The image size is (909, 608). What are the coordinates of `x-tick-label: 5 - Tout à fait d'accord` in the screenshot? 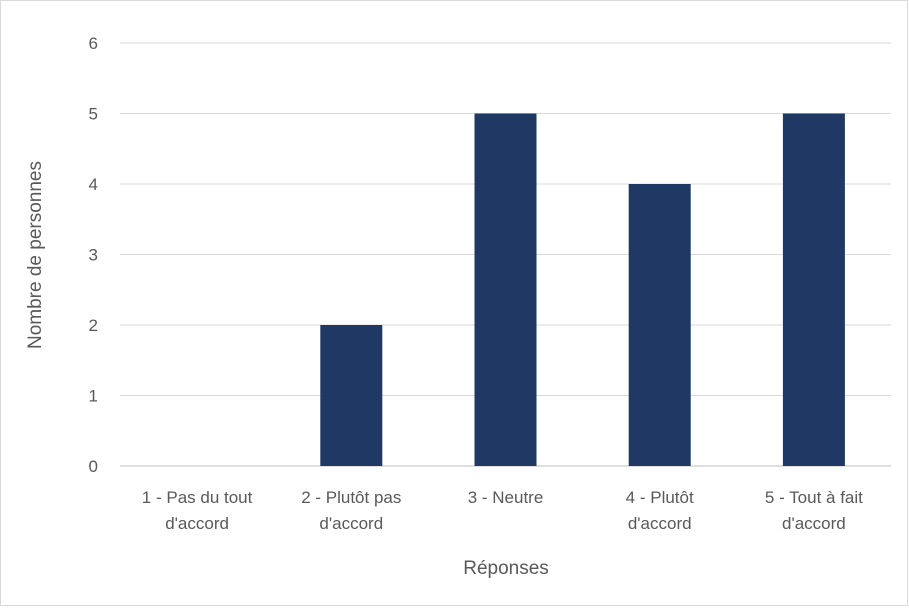 It's located at (814, 510).